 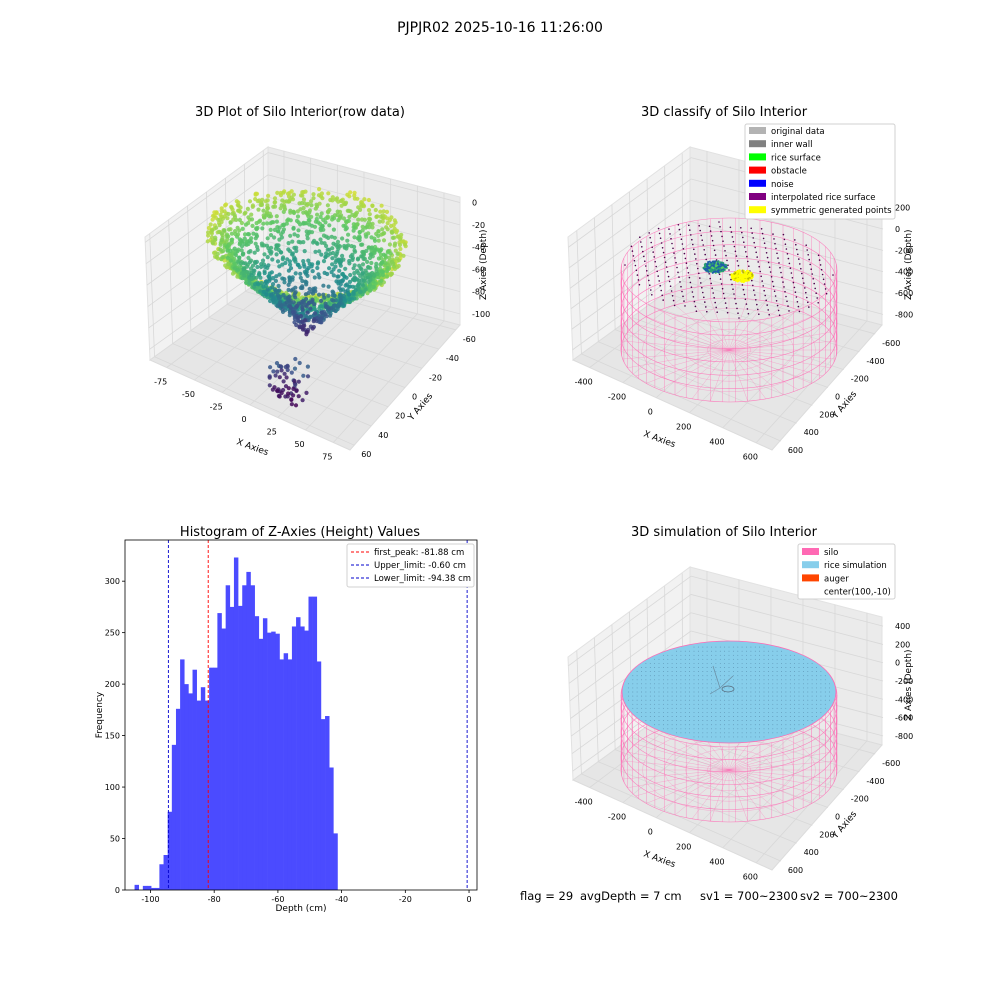 What do you see at coordinates (659, 859) in the screenshot?
I see `x-axis-label: X Axies` at bounding box center [659, 859].